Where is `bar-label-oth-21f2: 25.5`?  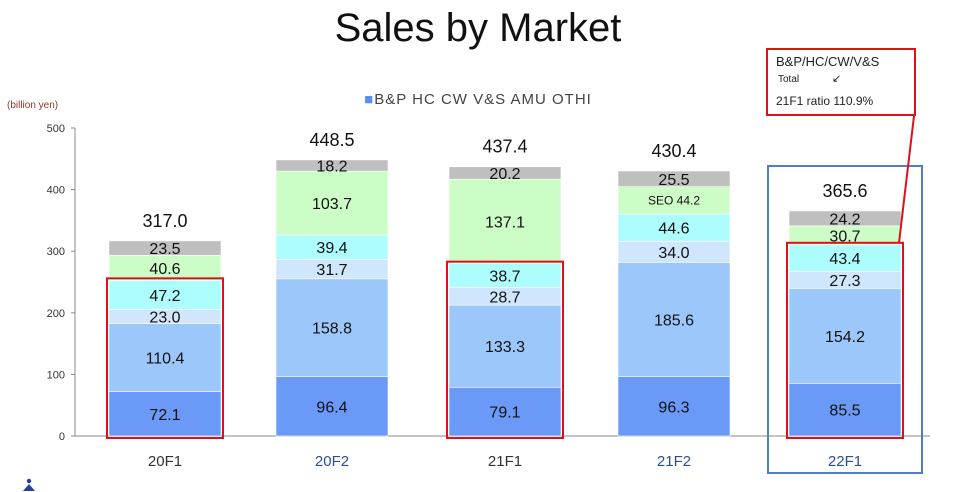 bar-label-oth-21f2: 25.5 is located at coordinates (673, 180).